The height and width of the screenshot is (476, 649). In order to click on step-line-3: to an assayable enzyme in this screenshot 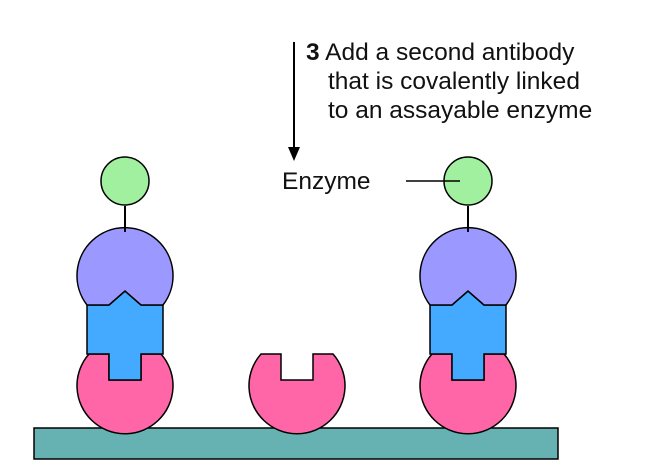, I will do `click(449, 110)`.